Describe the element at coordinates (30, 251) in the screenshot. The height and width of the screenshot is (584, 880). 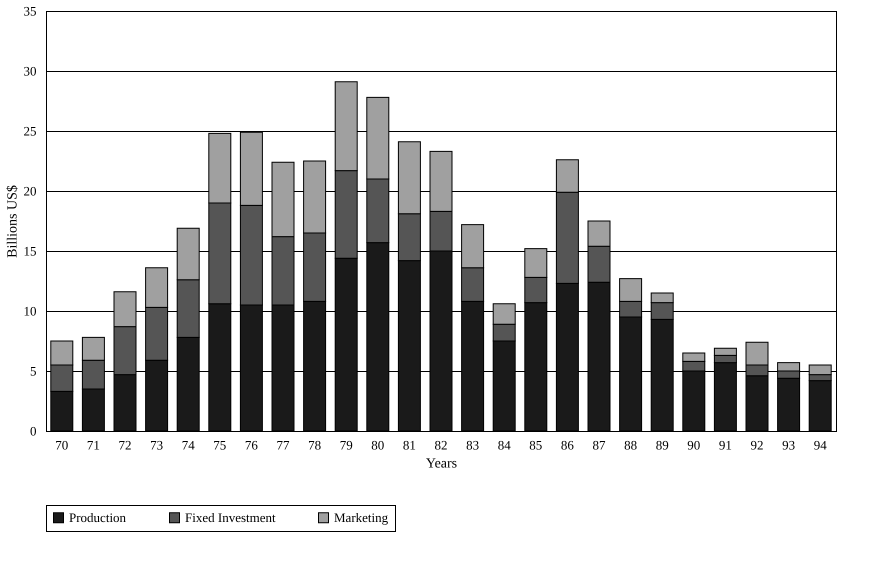
I see `y-tick-label: 15` at that location.